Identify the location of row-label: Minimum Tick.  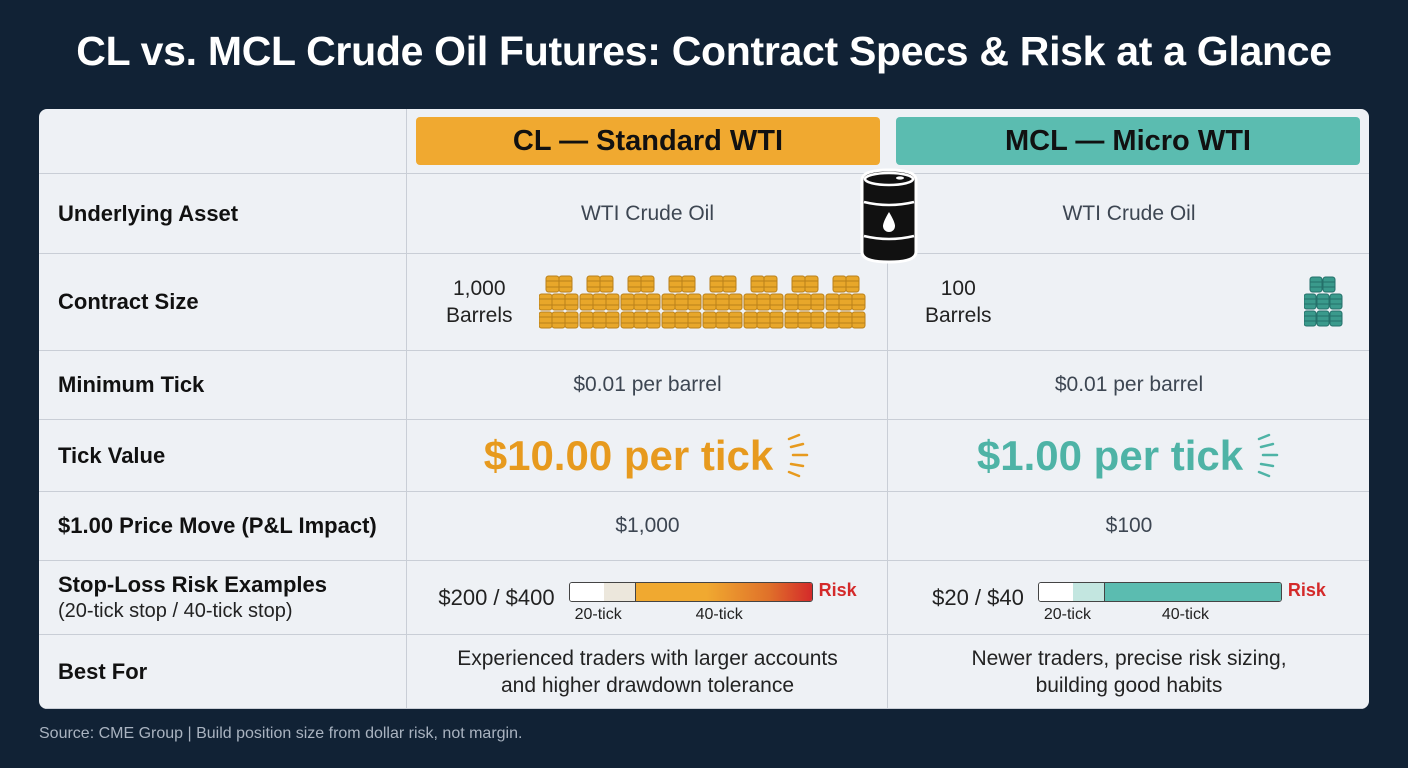
(131, 384).